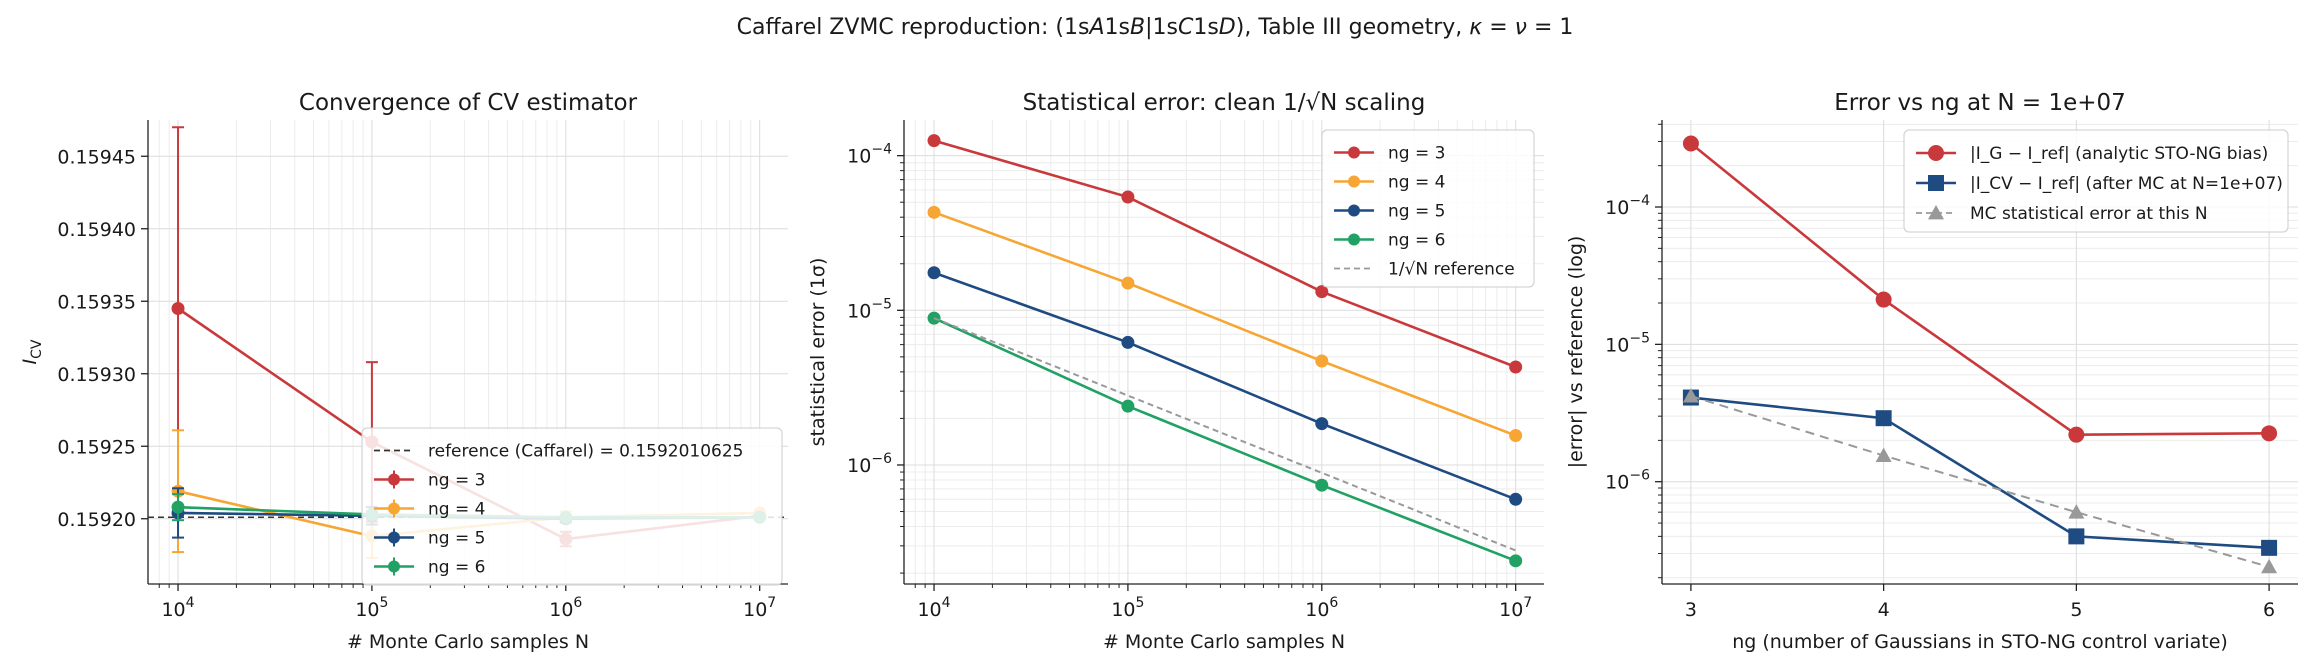 The width and height of the screenshot is (2310, 668). Describe the element at coordinates (2126, 184) in the screenshot. I see `legend-label: |I_CV − I_ref| (after MC at N=1e+07)` at that location.